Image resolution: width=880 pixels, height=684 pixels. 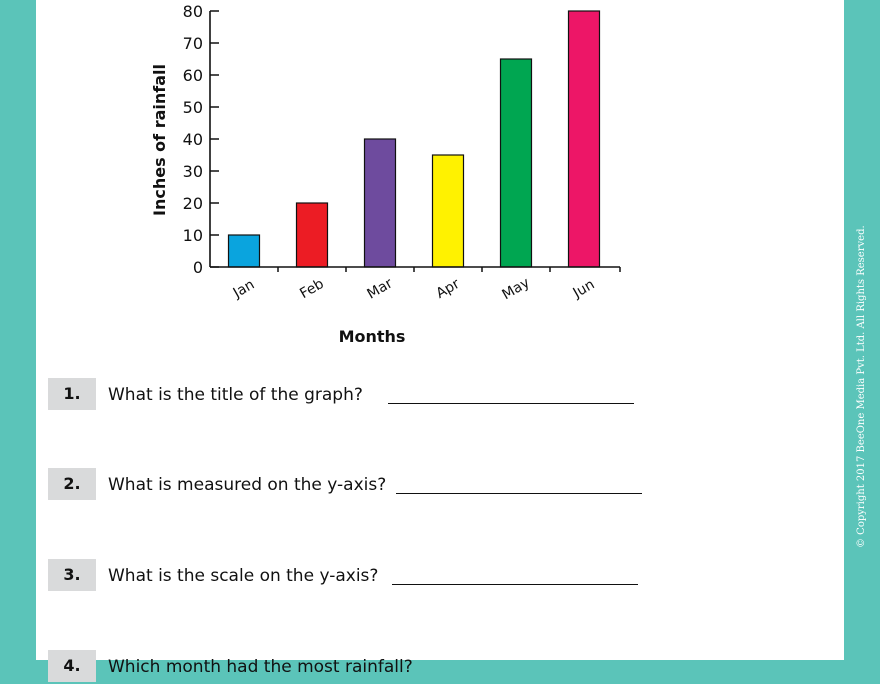 I want to click on y-tick-label: 50, so click(x=193, y=107).